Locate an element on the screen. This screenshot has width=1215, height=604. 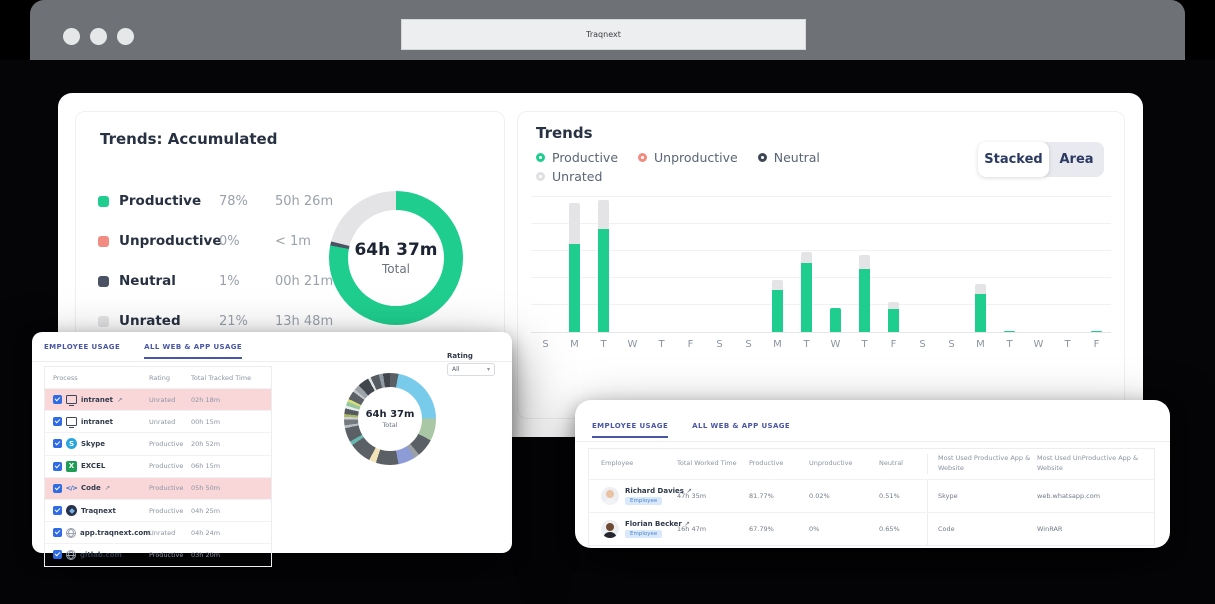
table-row: S Skype Productive 20h 52m is located at coordinates (158, 443).